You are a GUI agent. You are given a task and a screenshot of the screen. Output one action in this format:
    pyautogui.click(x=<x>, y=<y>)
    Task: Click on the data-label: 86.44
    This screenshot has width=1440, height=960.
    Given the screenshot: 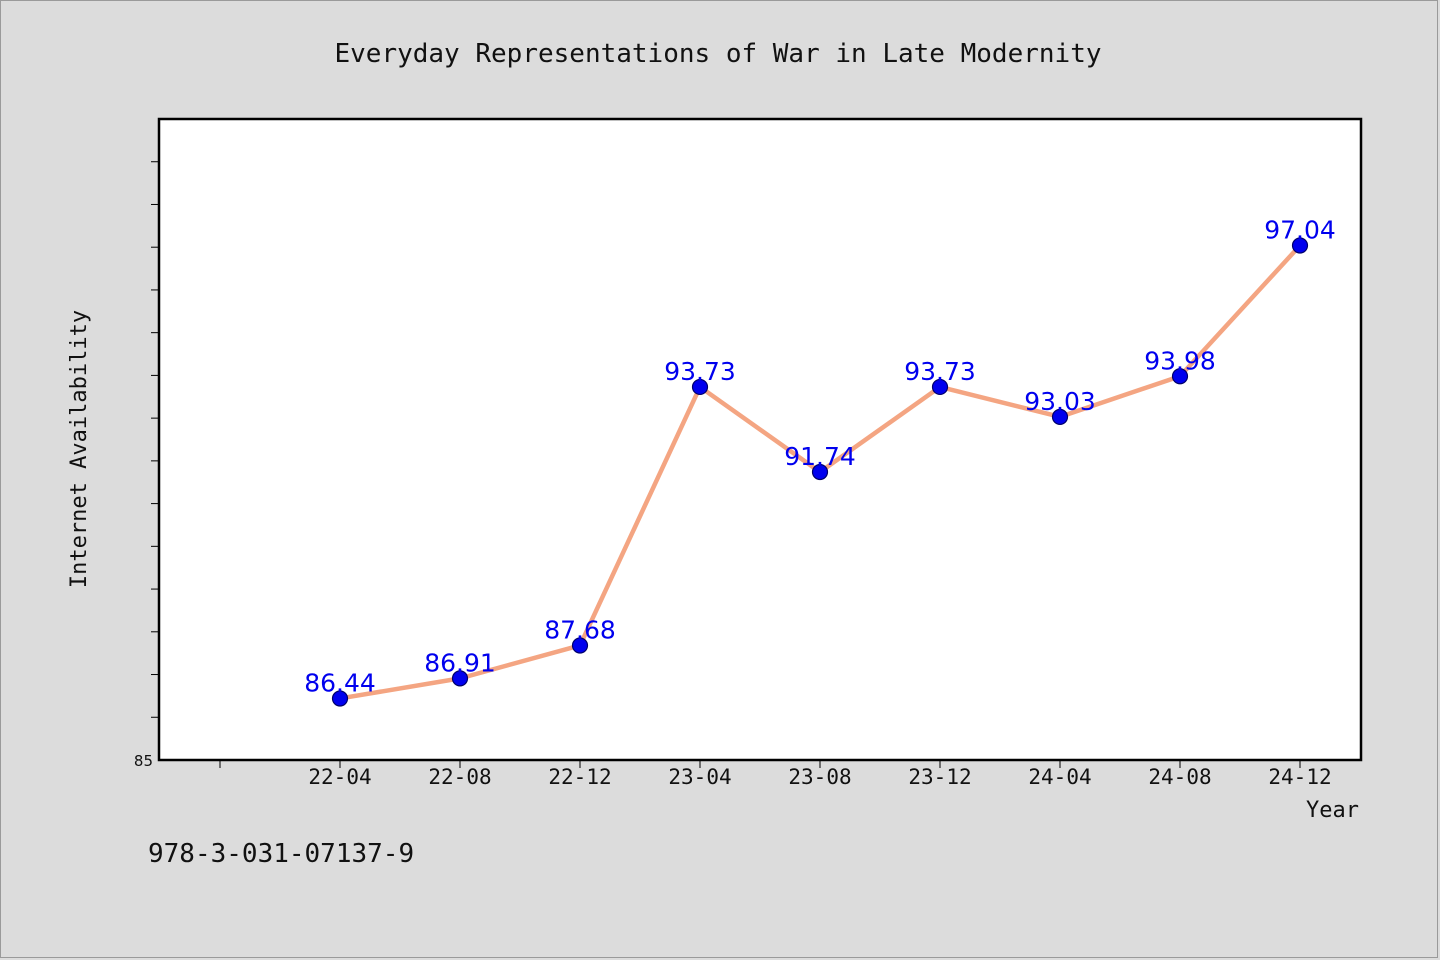 What is the action you would take?
    pyautogui.click(x=340, y=682)
    